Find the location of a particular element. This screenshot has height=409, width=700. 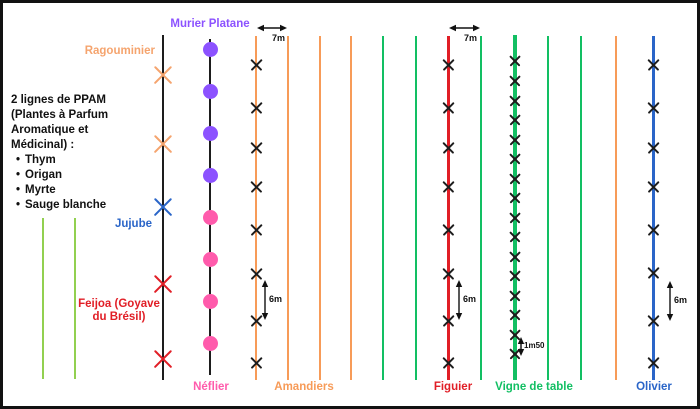

ppam-note-line: Aromatique et is located at coordinates (50, 130).